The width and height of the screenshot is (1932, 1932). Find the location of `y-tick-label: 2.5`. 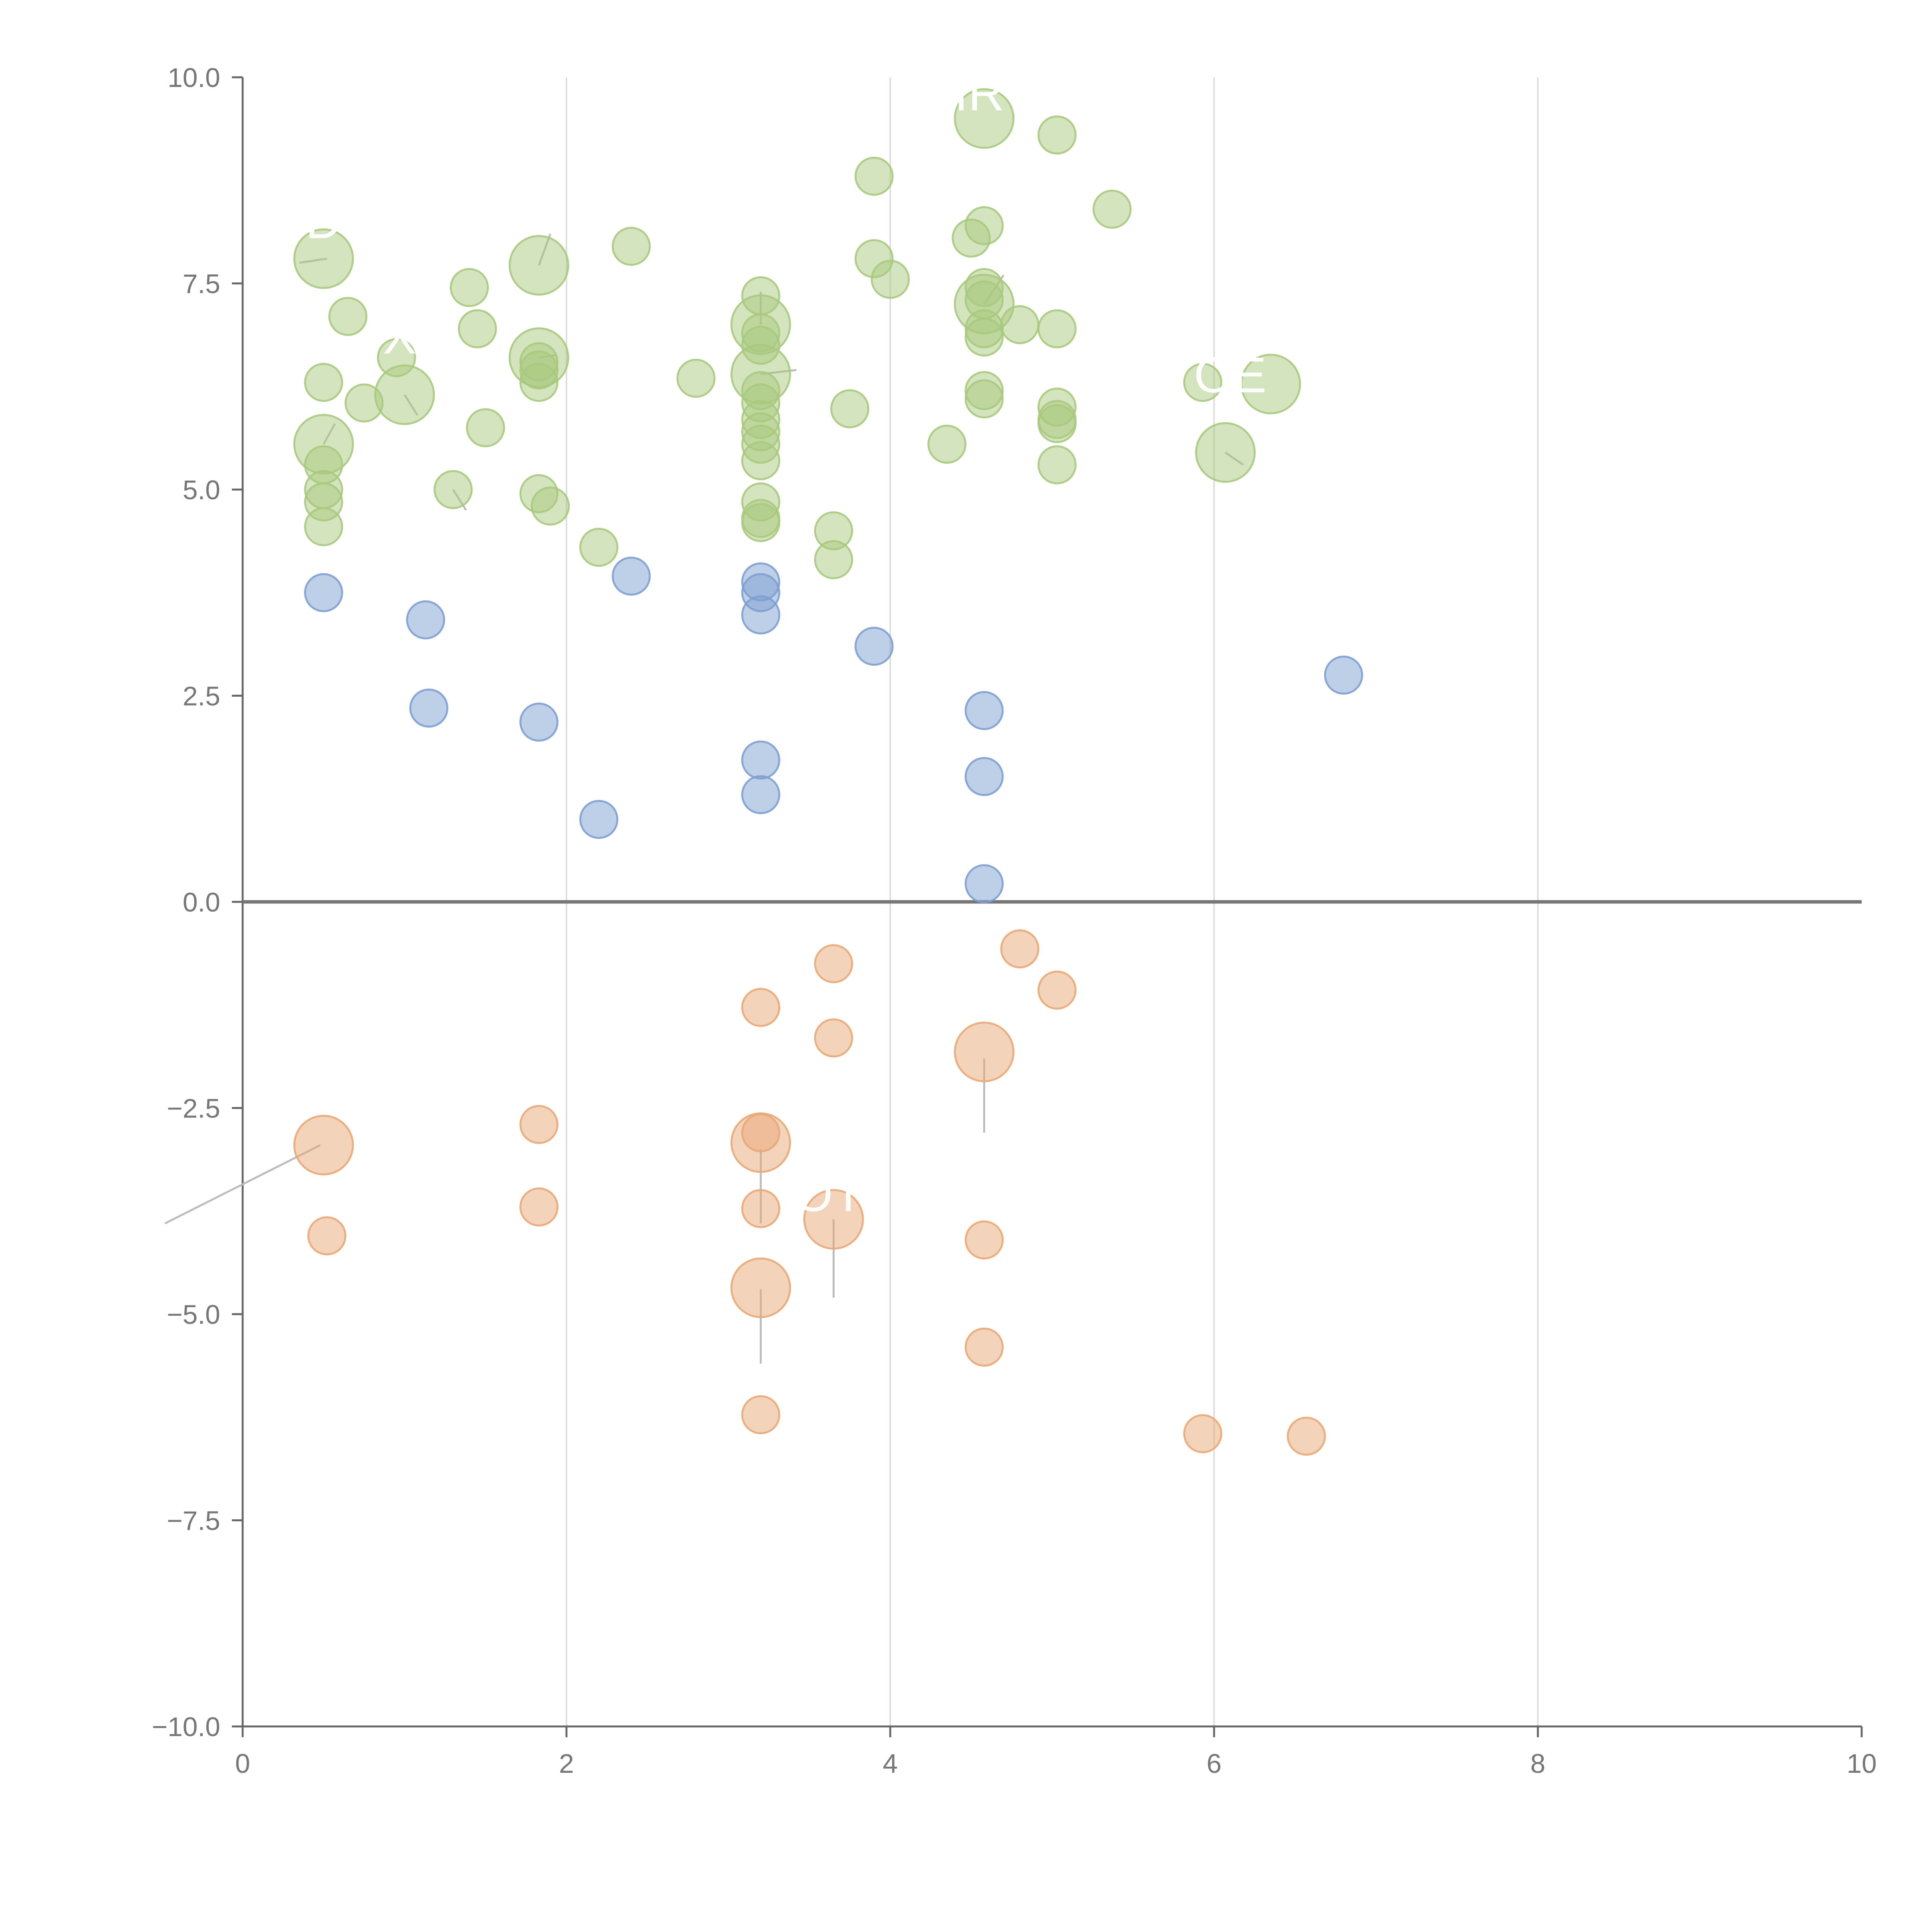

y-tick-label: 2.5 is located at coordinates (202, 696).